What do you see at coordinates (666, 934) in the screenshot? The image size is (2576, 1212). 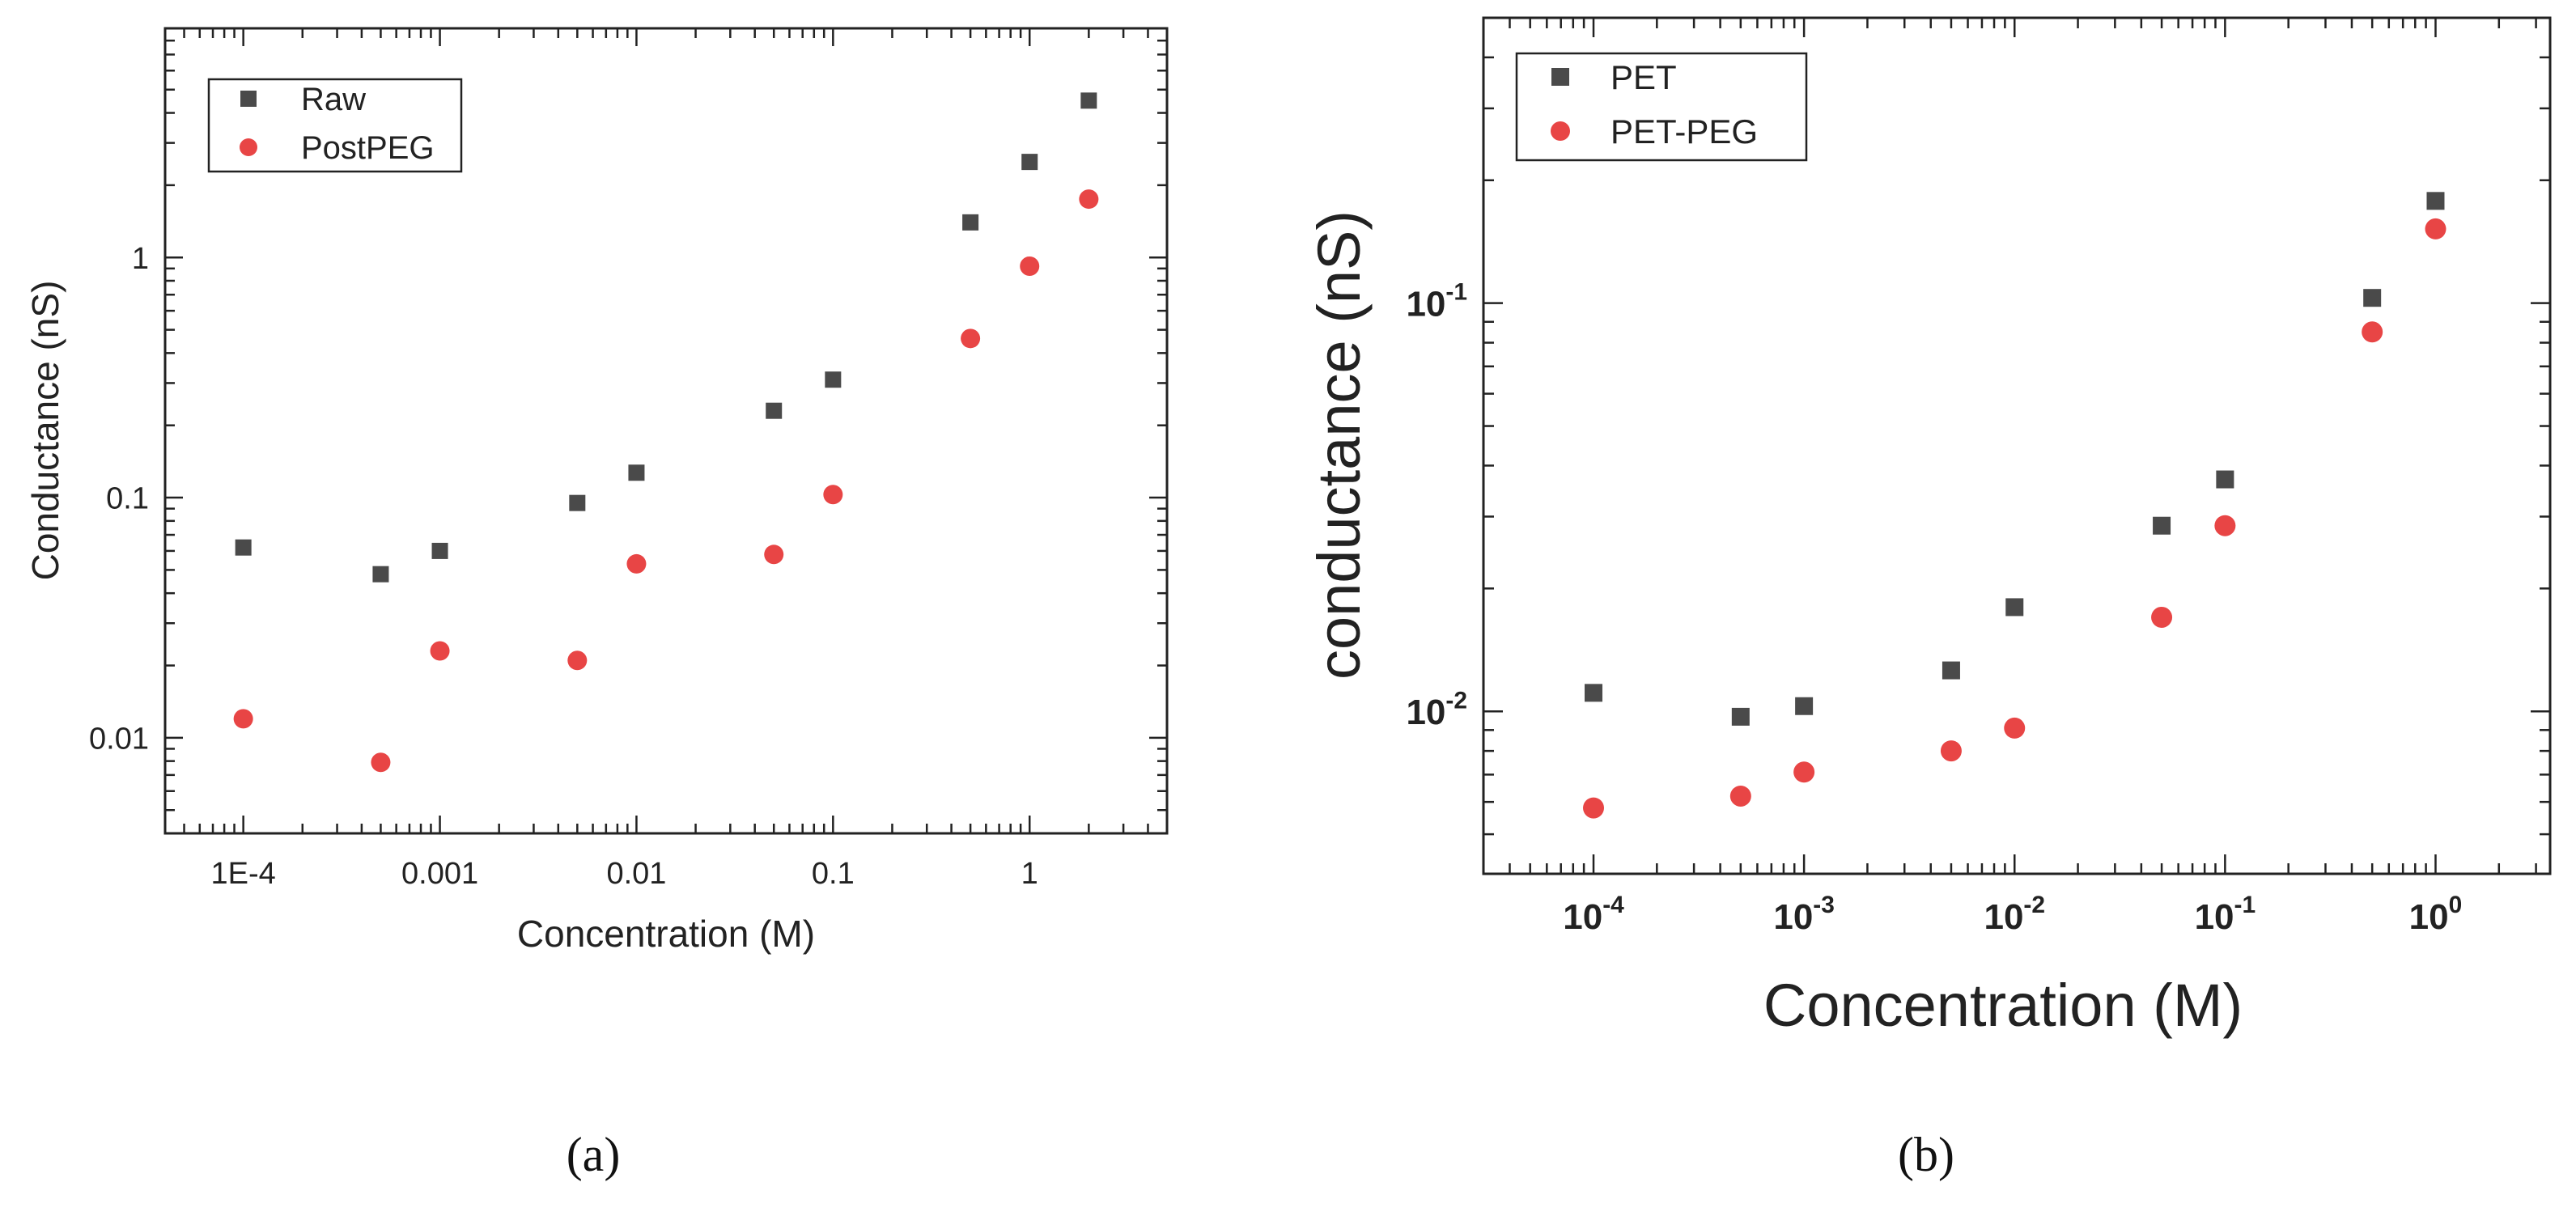 I see `x-axis-label-a: Concentration (M)` at bounding box center [666, 934].